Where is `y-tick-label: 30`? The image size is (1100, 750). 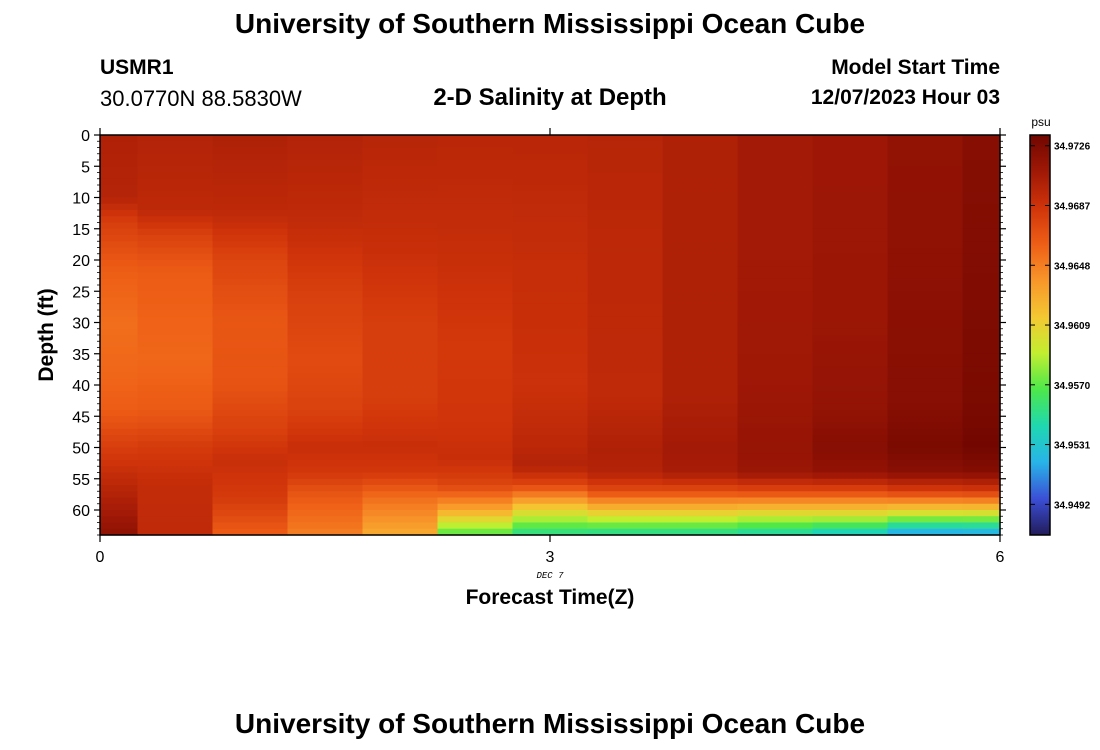
y-tick-label: 30 is located at coordinates (81, 324).